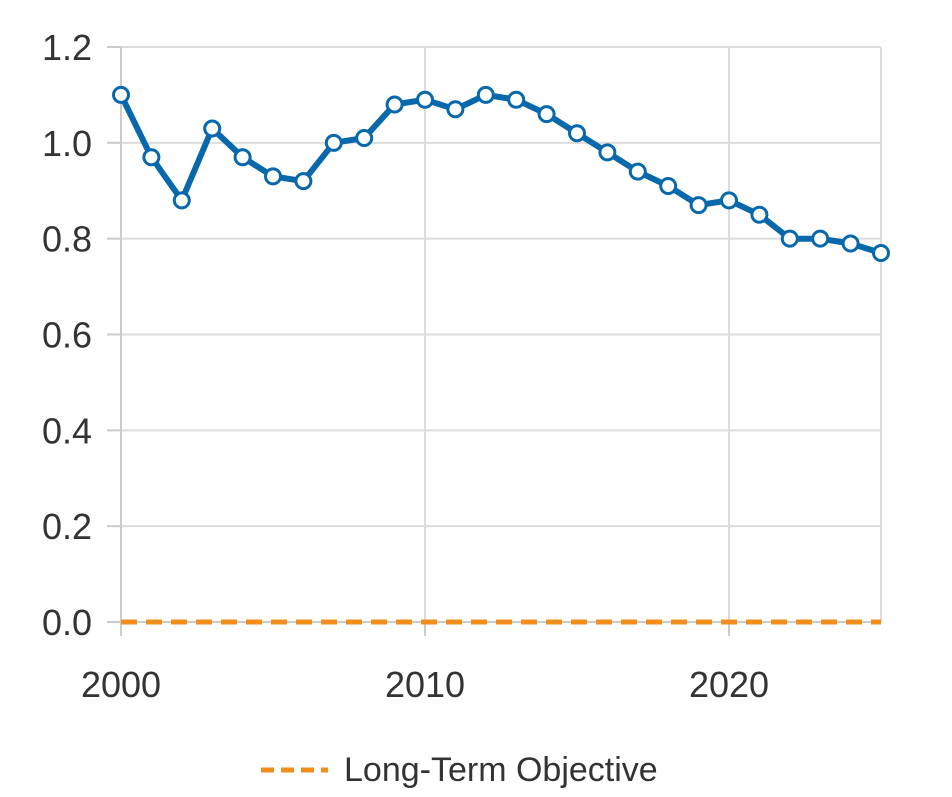  What do you see at coordinates (67, 143) in the screenshot?
I see `y-tick-label: 1.0` at bounding box center [67, 143].